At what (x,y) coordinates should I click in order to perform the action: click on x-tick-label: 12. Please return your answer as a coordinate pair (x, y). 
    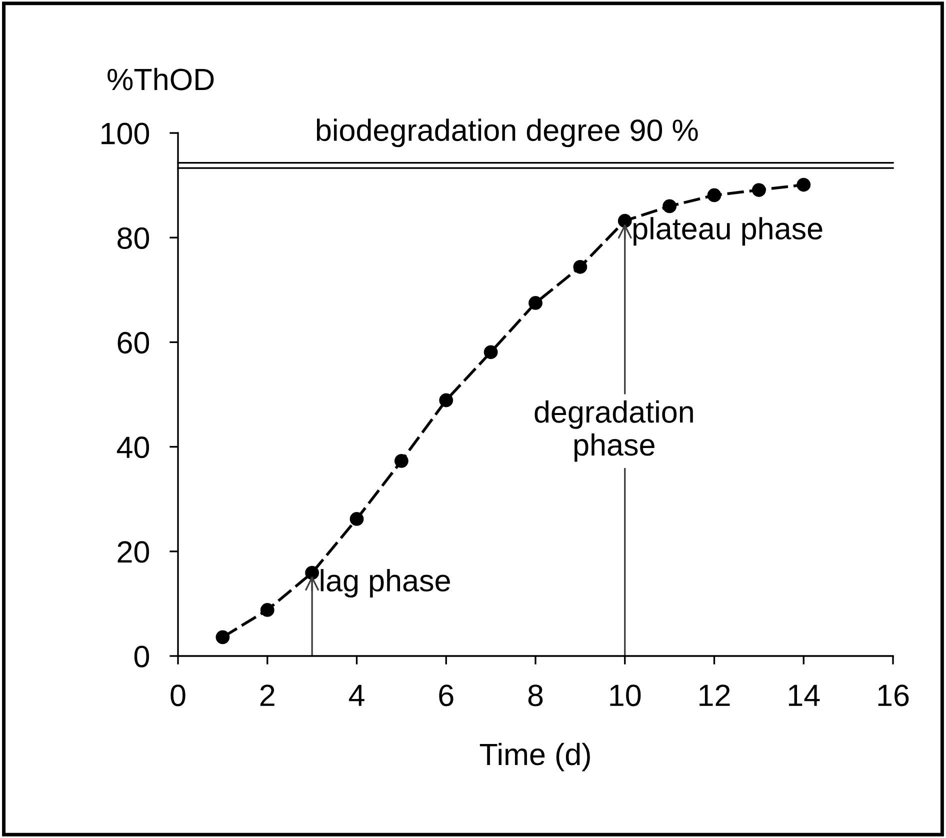
    Looking at the image, I should click on (715, 695).